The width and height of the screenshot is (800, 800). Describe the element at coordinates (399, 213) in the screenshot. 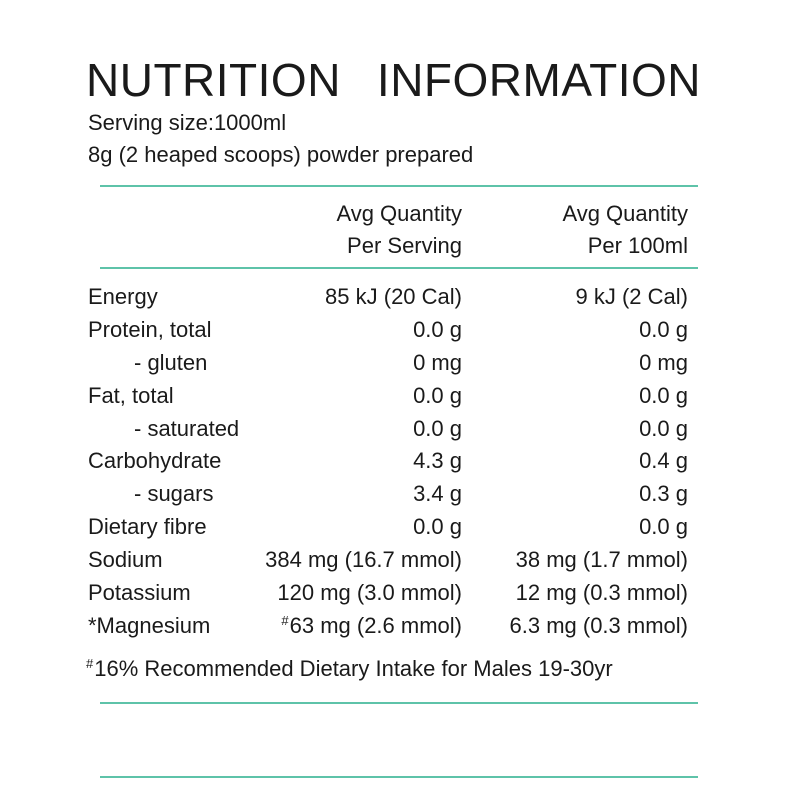

I see `column-header-per-serving-line1: Avg Quantity` at that location.